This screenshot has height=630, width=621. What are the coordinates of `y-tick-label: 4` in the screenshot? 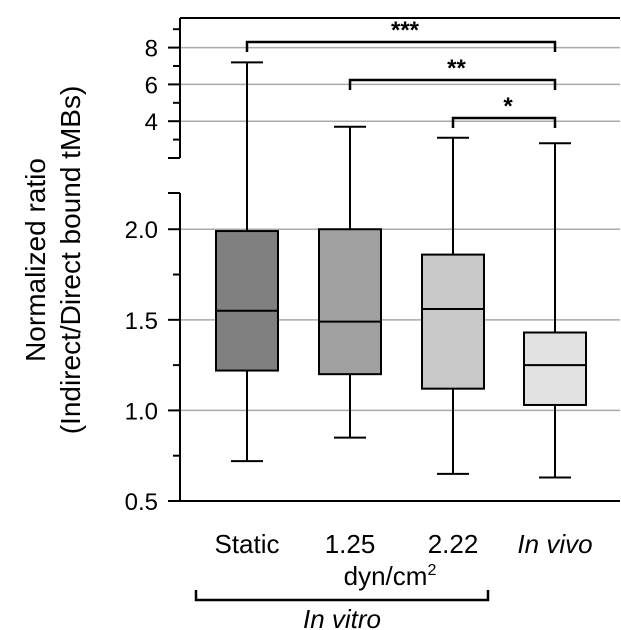 It's located at (151, 122).